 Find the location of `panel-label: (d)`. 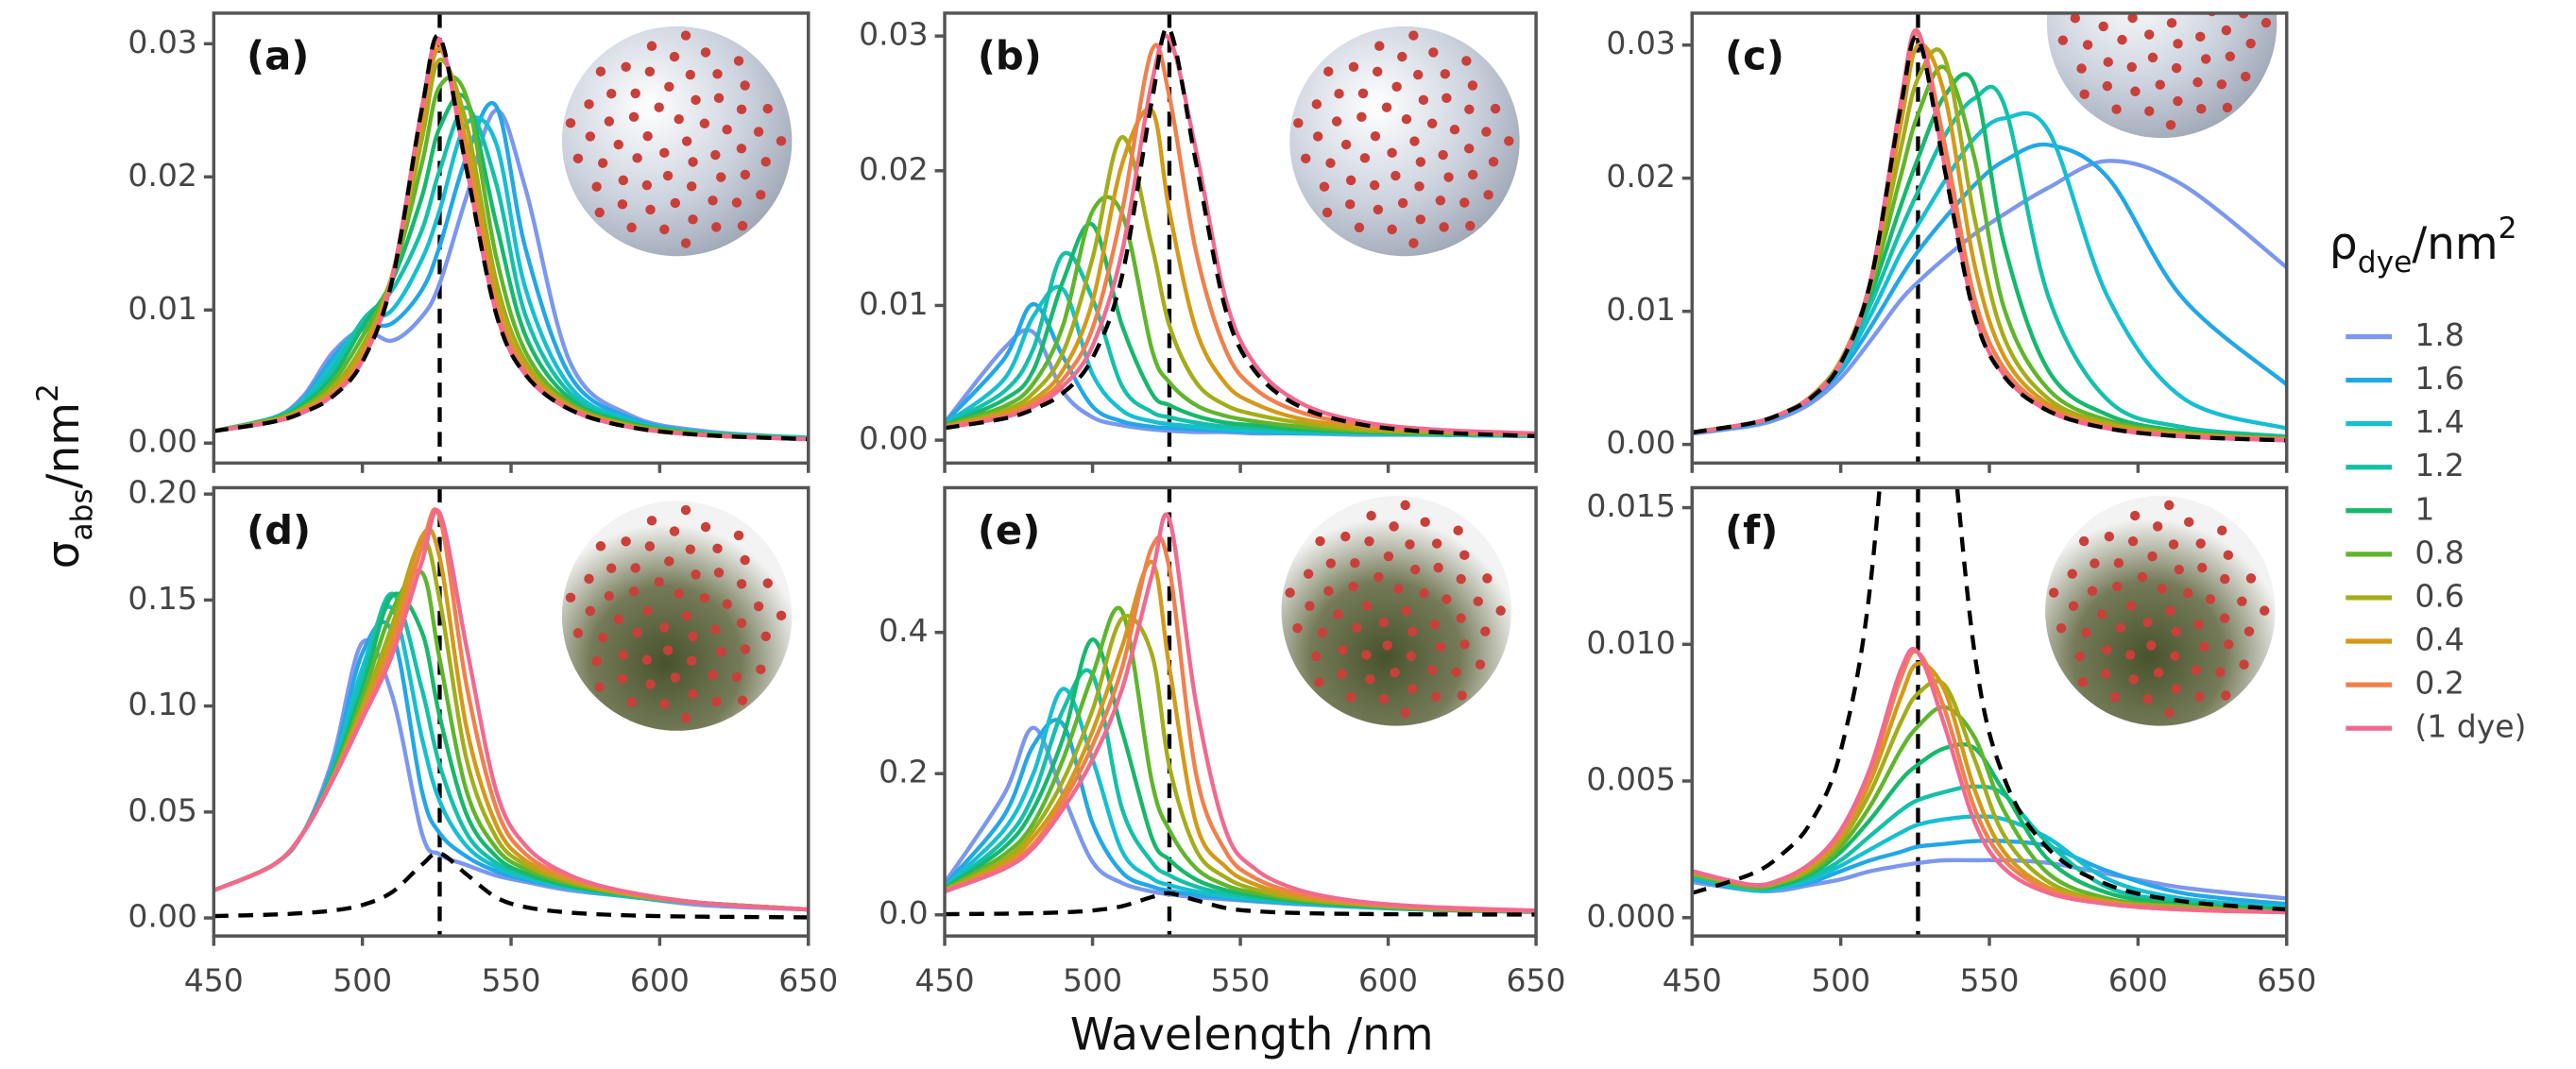

panel-label: (d) is located at coordinates (279, 530).